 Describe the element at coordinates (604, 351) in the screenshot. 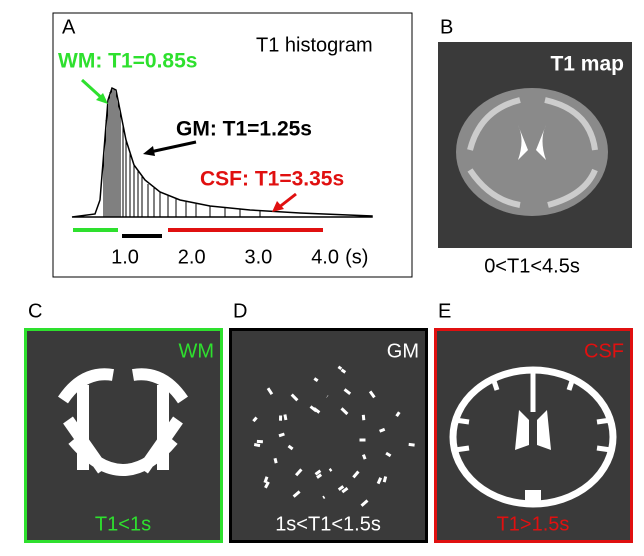

I see `panel-title: CSF` at that location.